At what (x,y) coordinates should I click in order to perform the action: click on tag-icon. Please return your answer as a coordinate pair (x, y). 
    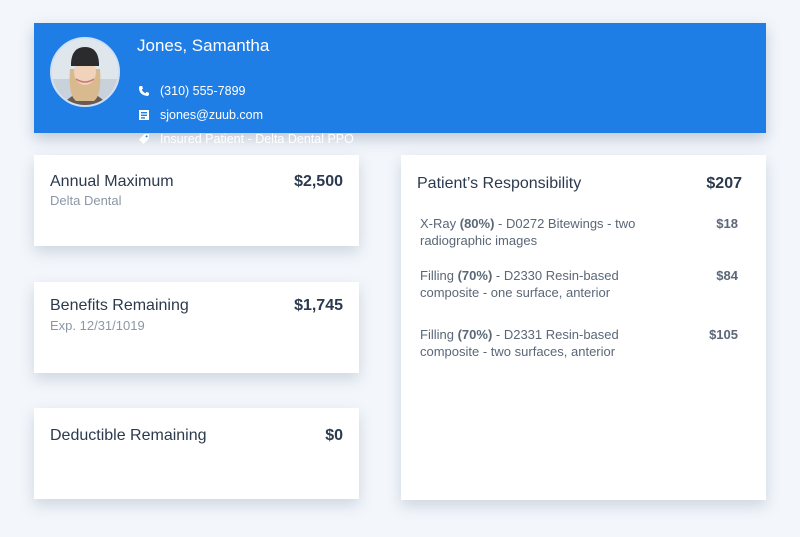
    Looking at the image, I should click on (144, 139).